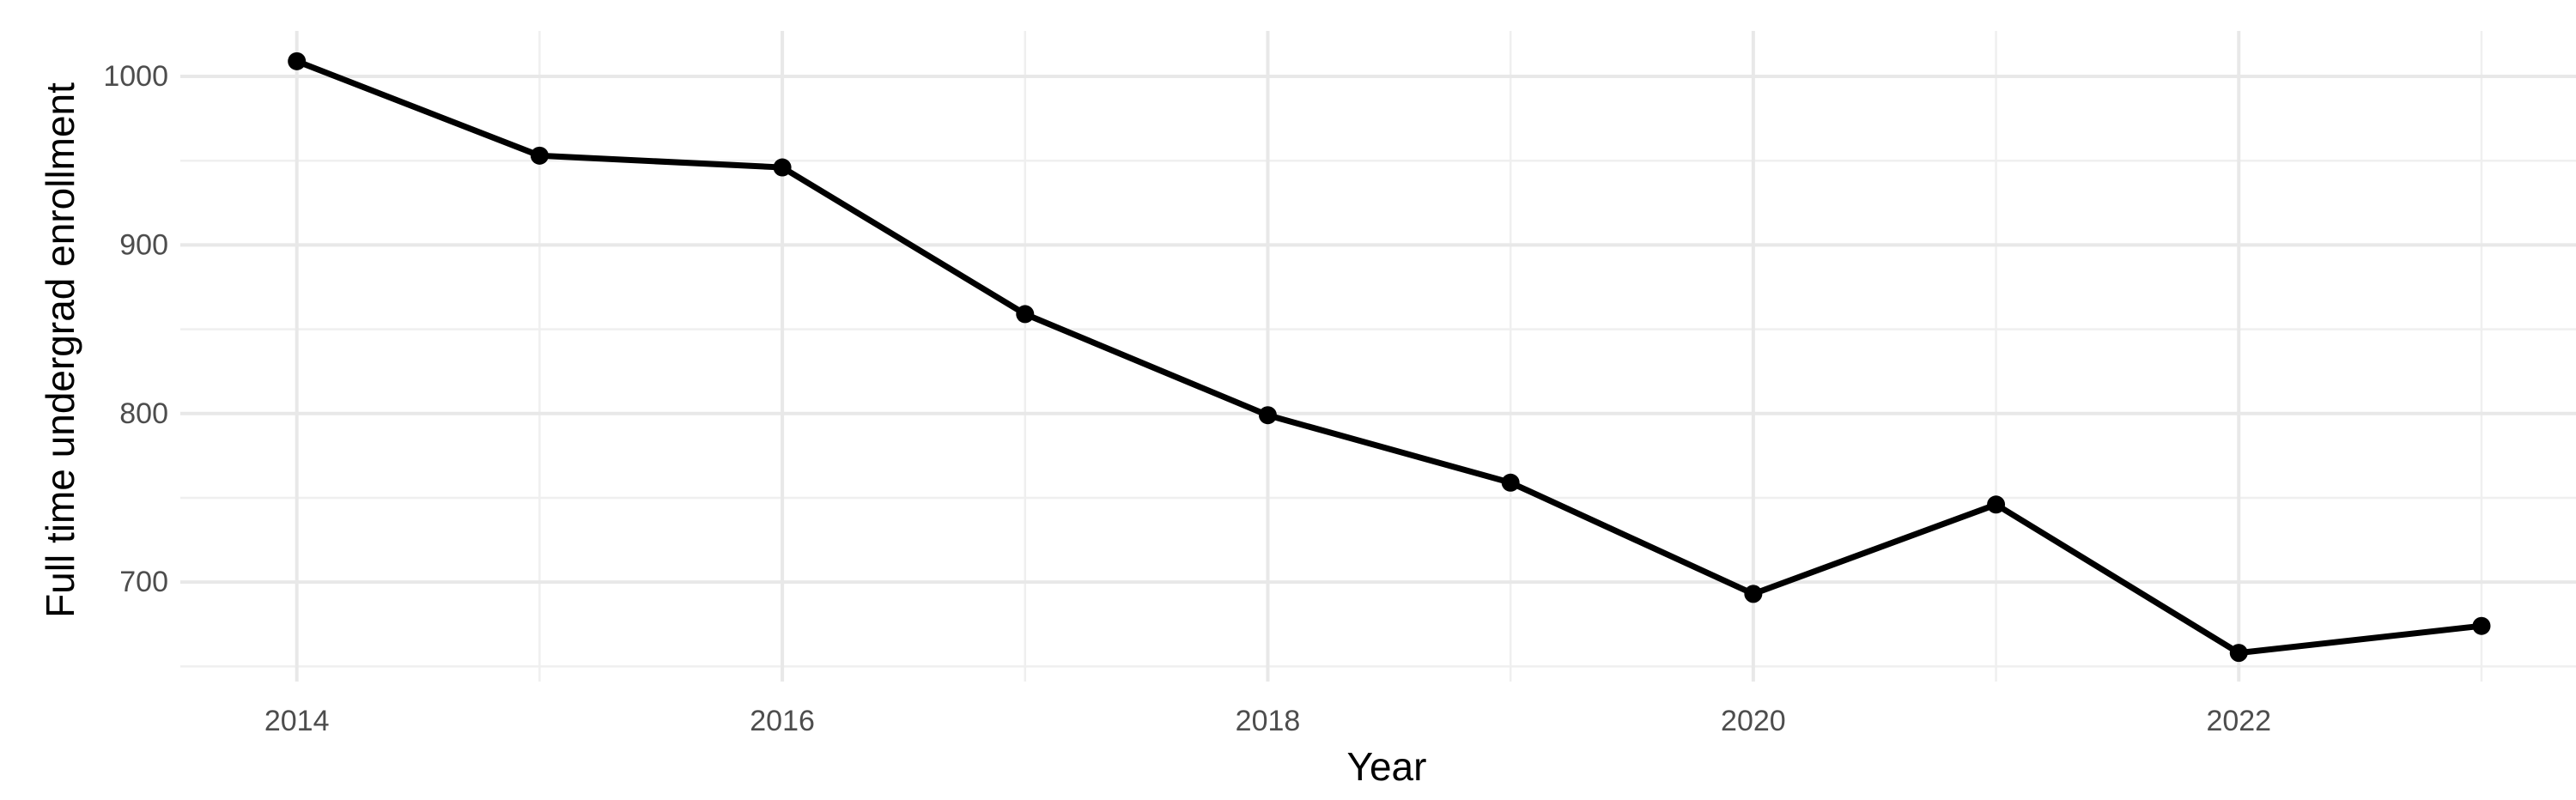 This screenshot has height=800, width=2576. Describe the element at coordinates (143, 245) in the screenshot. I see `y-tick-label: 900` at that location.